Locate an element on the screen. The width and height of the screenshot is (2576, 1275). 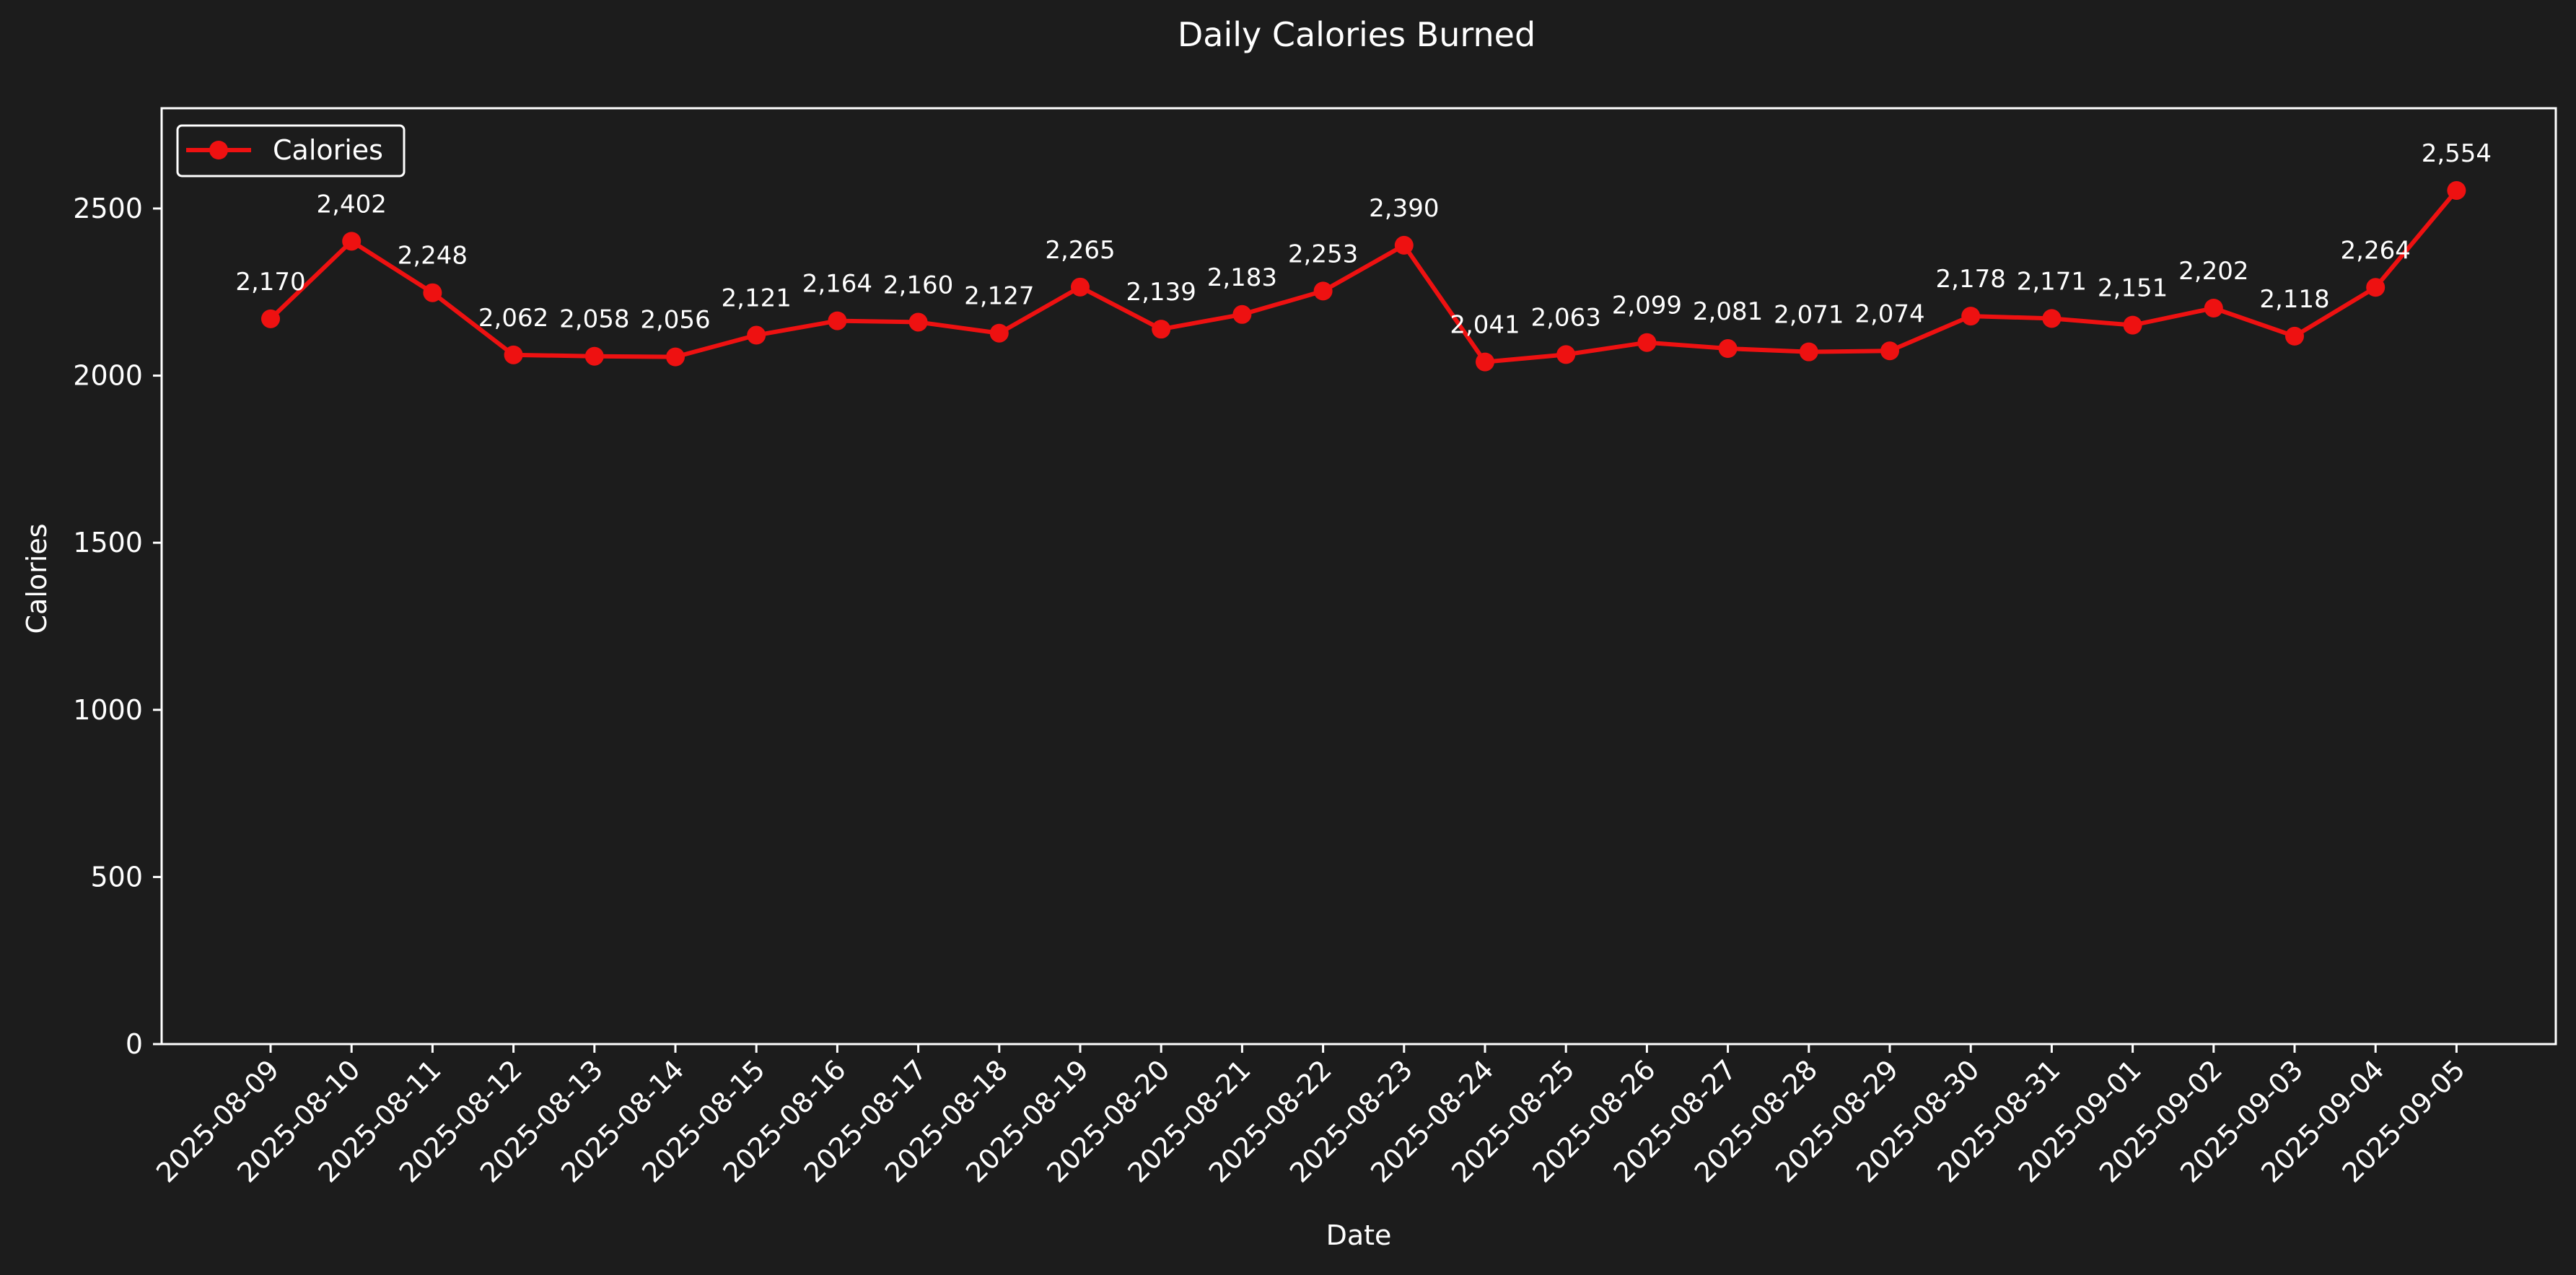
legend: Calories is located at coordinates (291, 151).